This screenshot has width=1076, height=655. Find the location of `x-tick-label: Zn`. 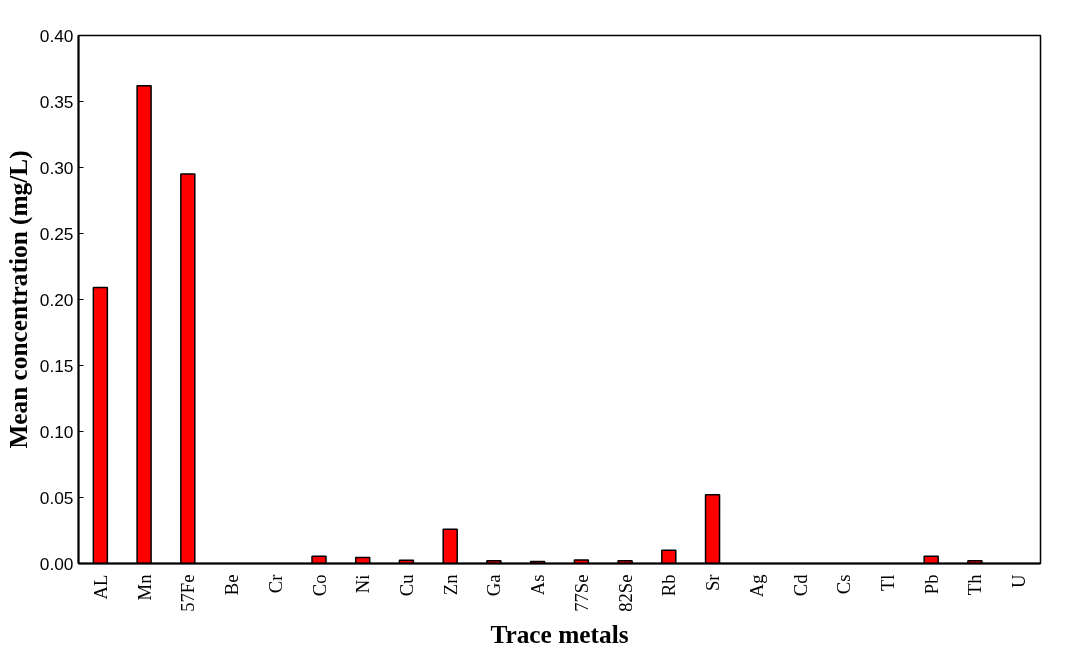

x-tick-label: Zn is located at coordinates (450, 584).